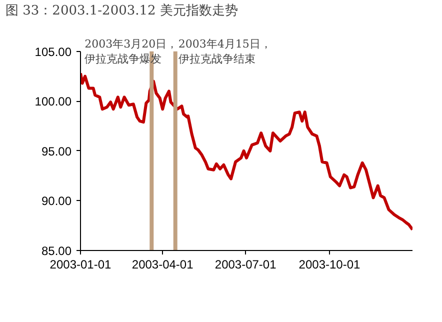 The height and width of the screenshot is (322, 442). I want to click on x-tick-label: 2003-01-01, so click(81, 265).